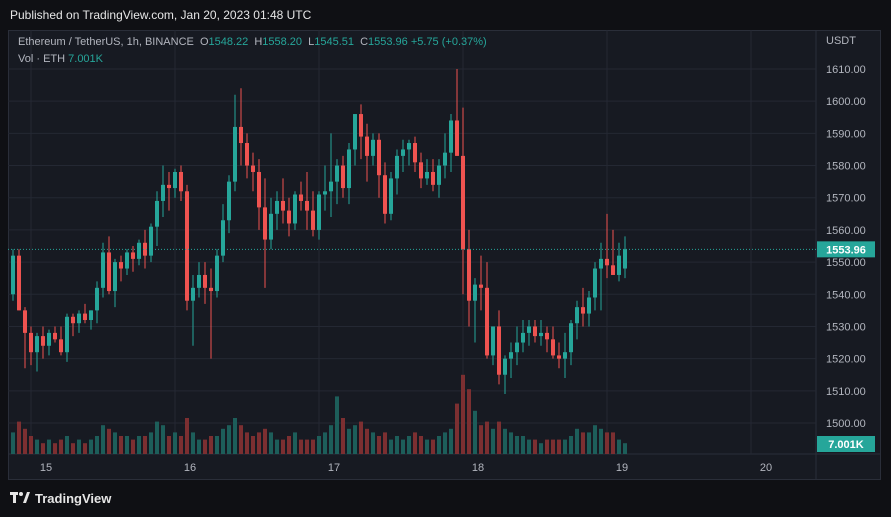  Describe the element at coordinates (388, 42) in the screenshot. I see `close-value: 1553.96` at that location.